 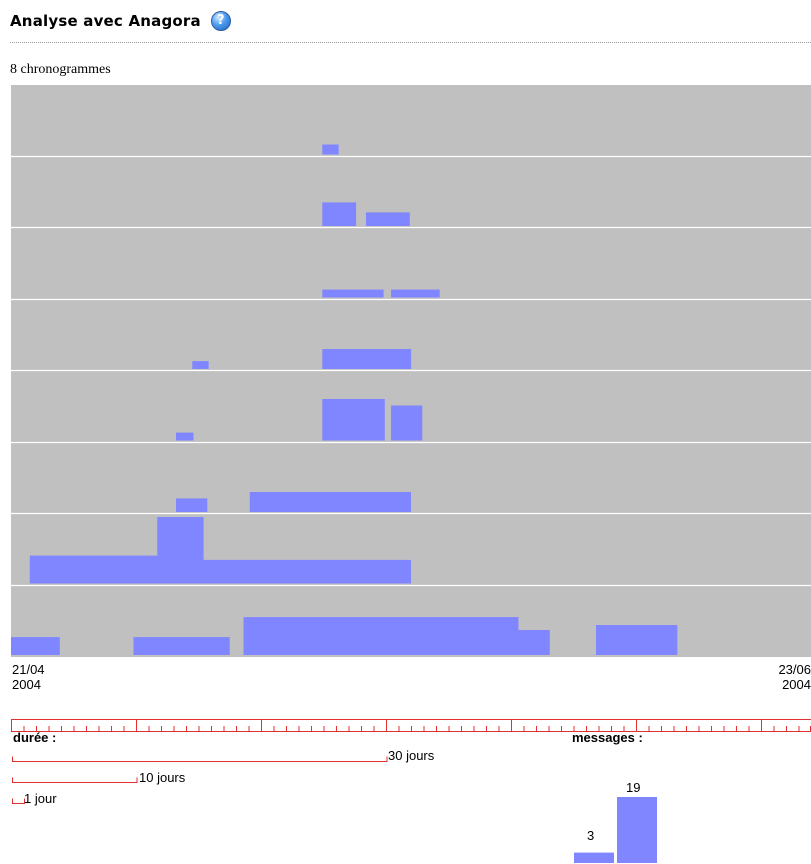 What do you see at coordinates (28, 669) in the screenshot?
I see `date-start-day: 21/04` at bounding box center [28, 669].